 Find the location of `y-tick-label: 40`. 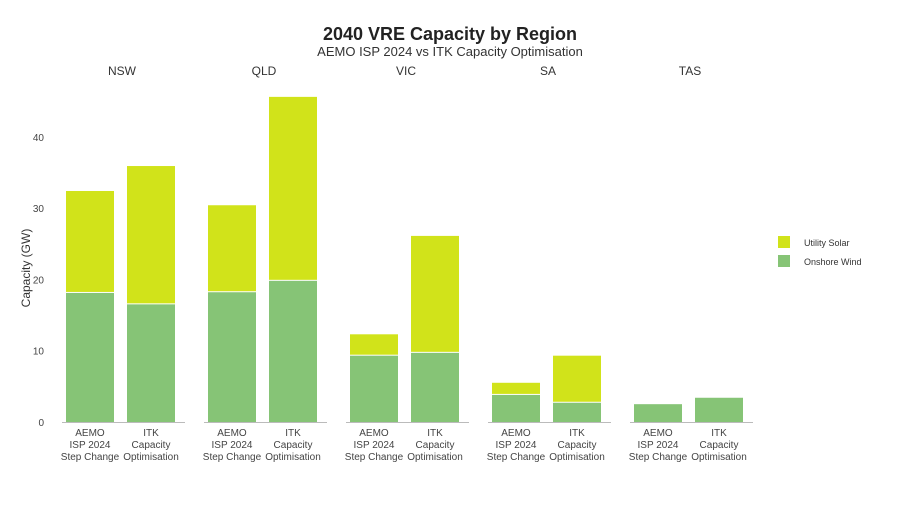

y-tick-label: 40 is located at coordinates (39, 138).